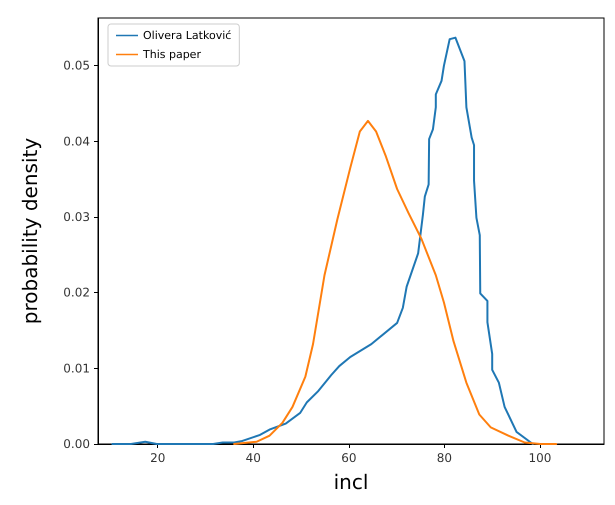 This screenshot has width=615, height=505. I want to click on y-tick-label: 0.01, so click(76, 368).